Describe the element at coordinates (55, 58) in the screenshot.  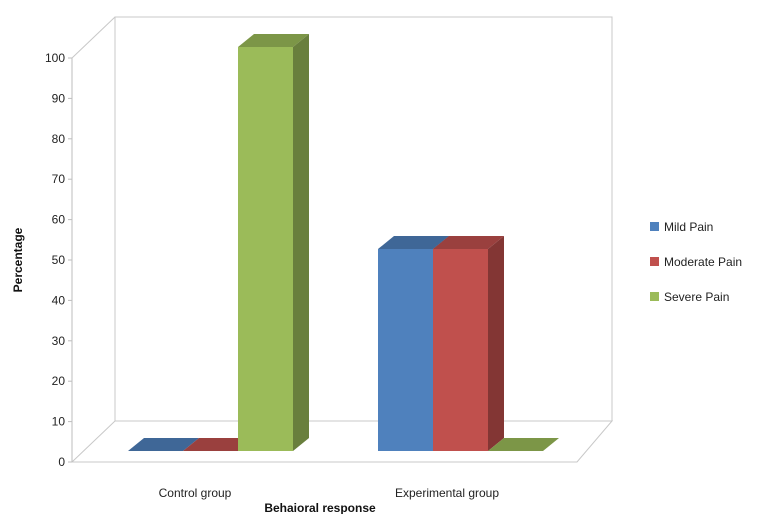
I see `y-tick-label: 100` at that location.